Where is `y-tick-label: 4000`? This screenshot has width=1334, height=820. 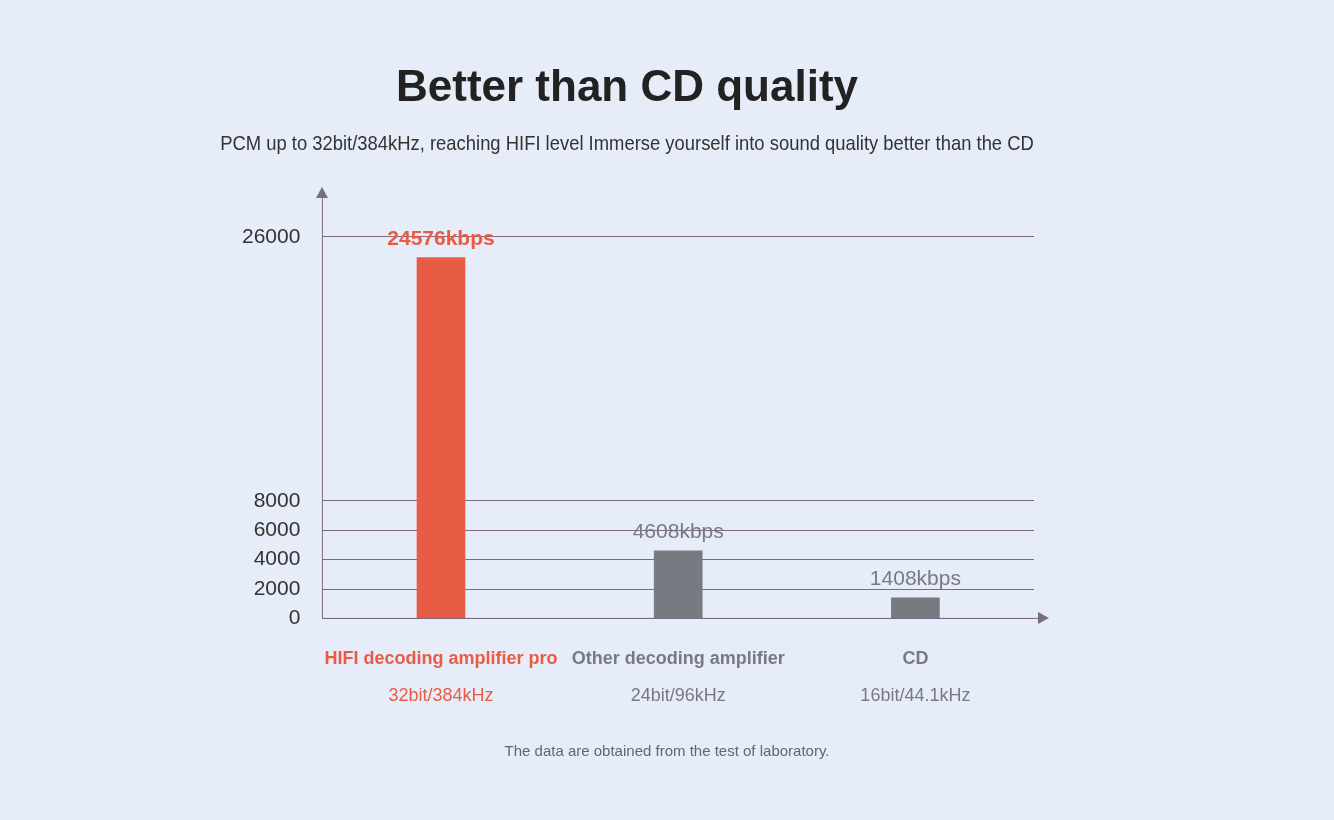
y-tick-label: 4000 is located at coordinates (277, 558).